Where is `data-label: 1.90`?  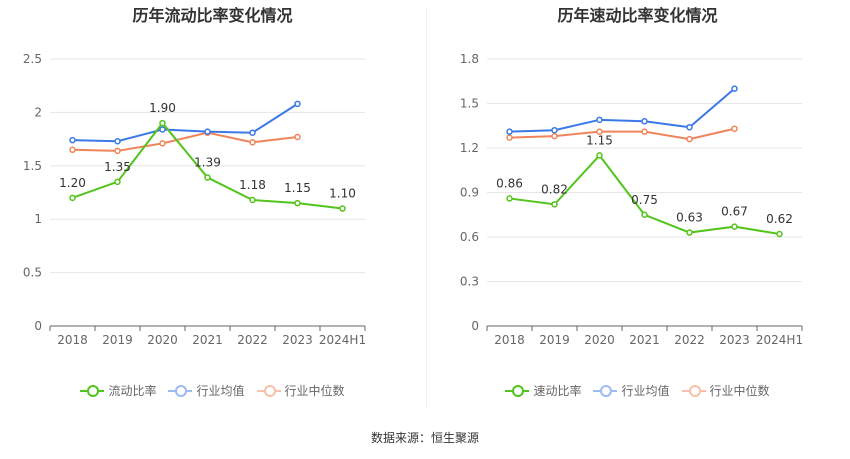 data-label: 1.90 is located at coordinates (162, 108).